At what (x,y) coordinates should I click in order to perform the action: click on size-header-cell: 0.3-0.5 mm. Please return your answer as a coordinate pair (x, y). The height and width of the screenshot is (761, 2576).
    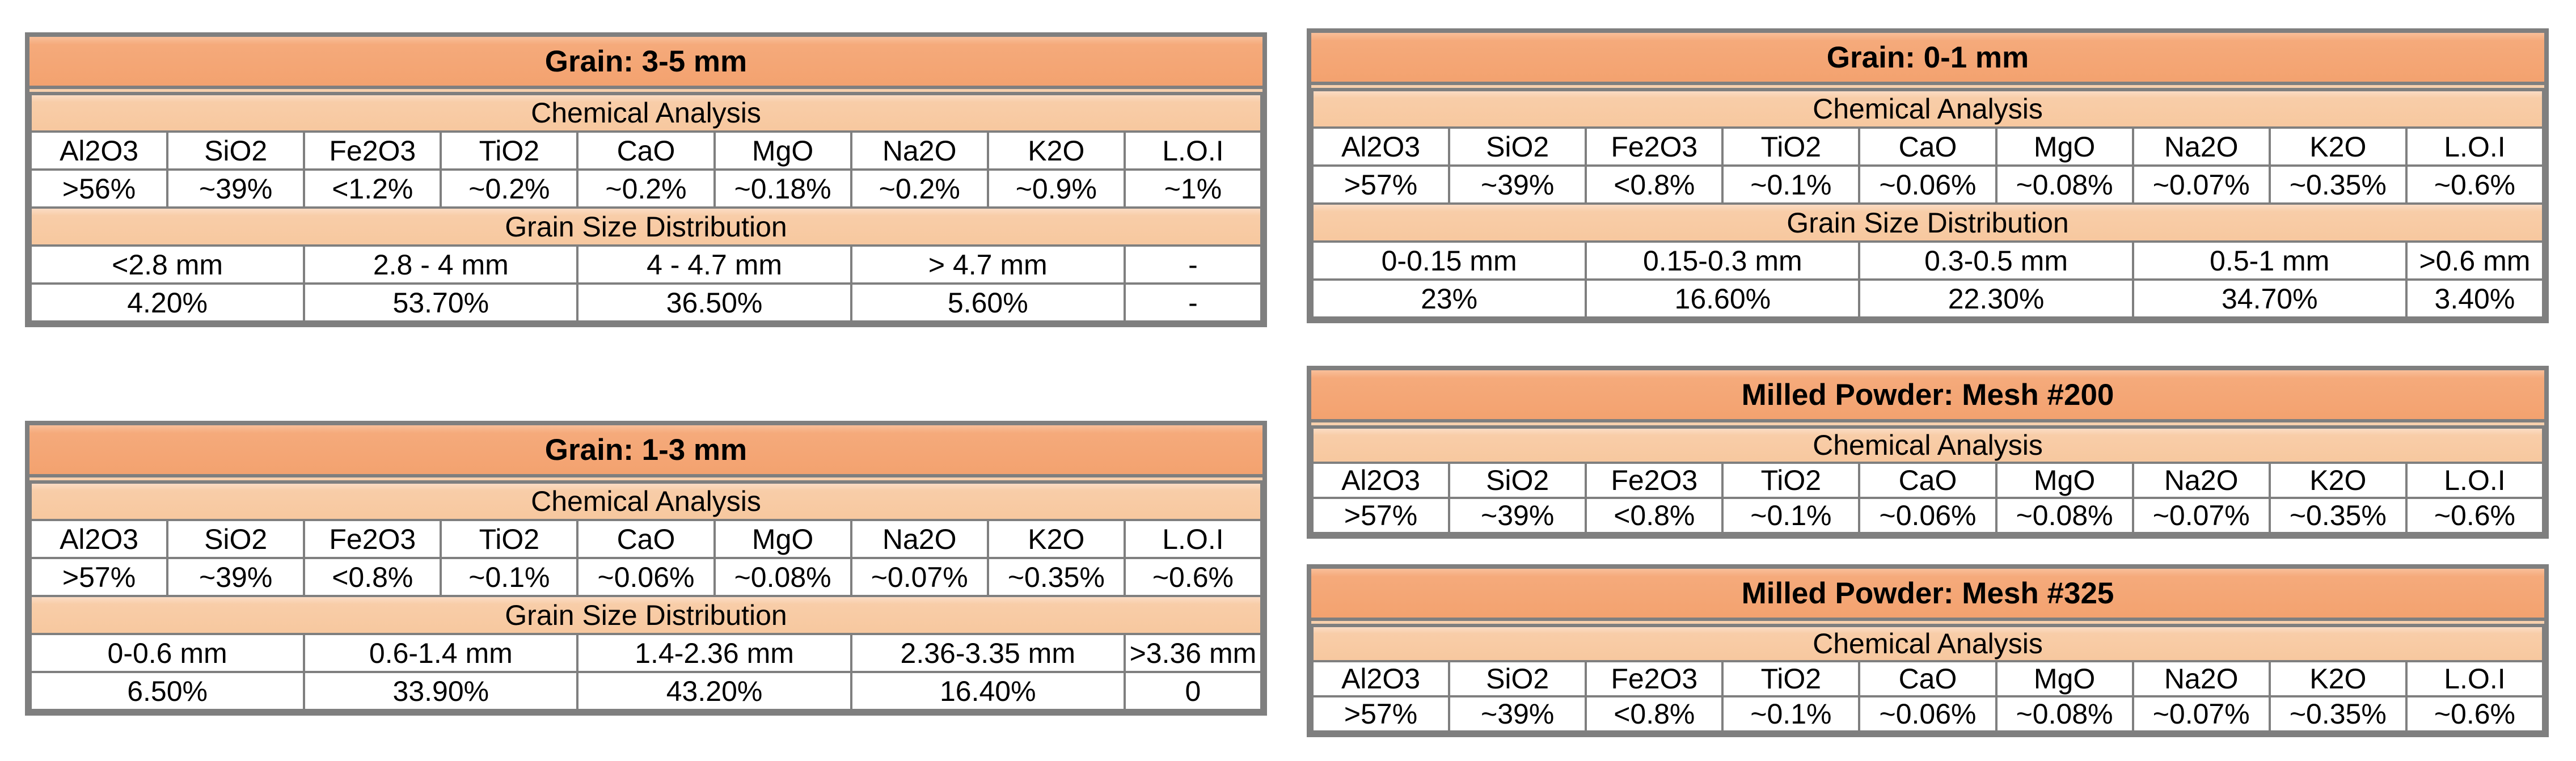
    Looking at the image, I should click on (1996, 261).